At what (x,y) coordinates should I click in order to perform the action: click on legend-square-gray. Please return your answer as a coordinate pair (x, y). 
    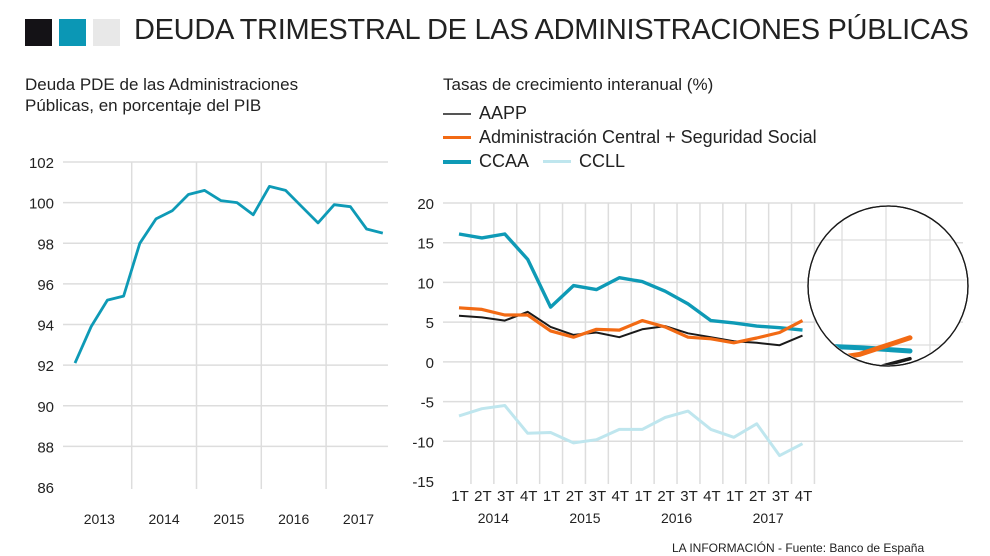
    Looking at the image, I should click on (106, 32).